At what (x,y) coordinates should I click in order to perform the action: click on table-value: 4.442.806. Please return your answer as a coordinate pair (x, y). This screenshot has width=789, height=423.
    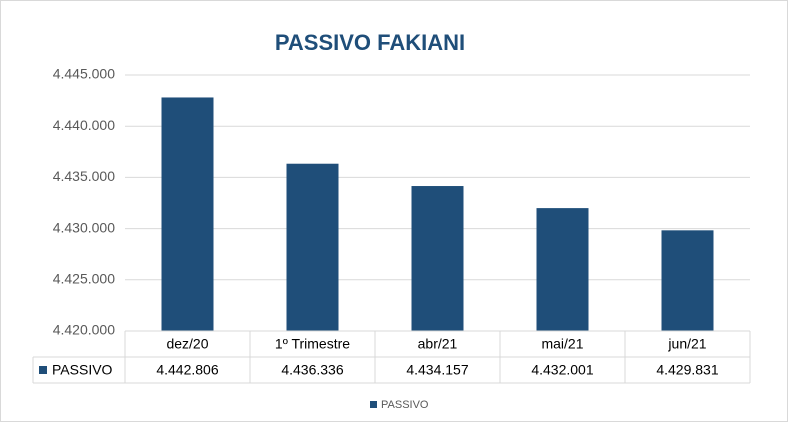
    Looking at the image, I should click on (187, 370).